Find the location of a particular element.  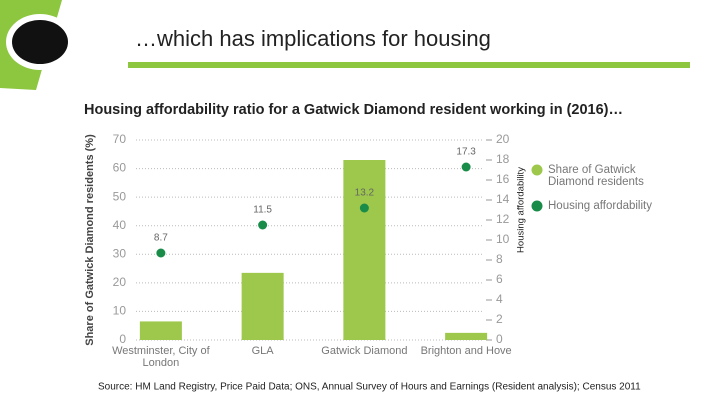

x-tick-label: Brighton and Hove is located at coordinates (466, 351).